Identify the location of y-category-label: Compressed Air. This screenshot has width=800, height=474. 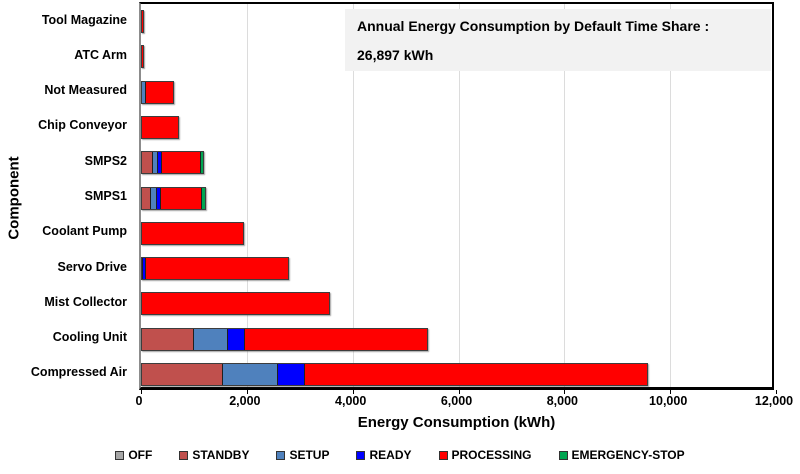
(78, 372).